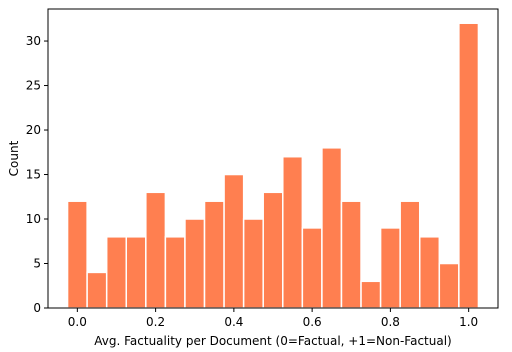  What do you see at coordinates (33, 86) in the screenshot?
I see `y-tick-label: 25` at bounding box center [33, 86].